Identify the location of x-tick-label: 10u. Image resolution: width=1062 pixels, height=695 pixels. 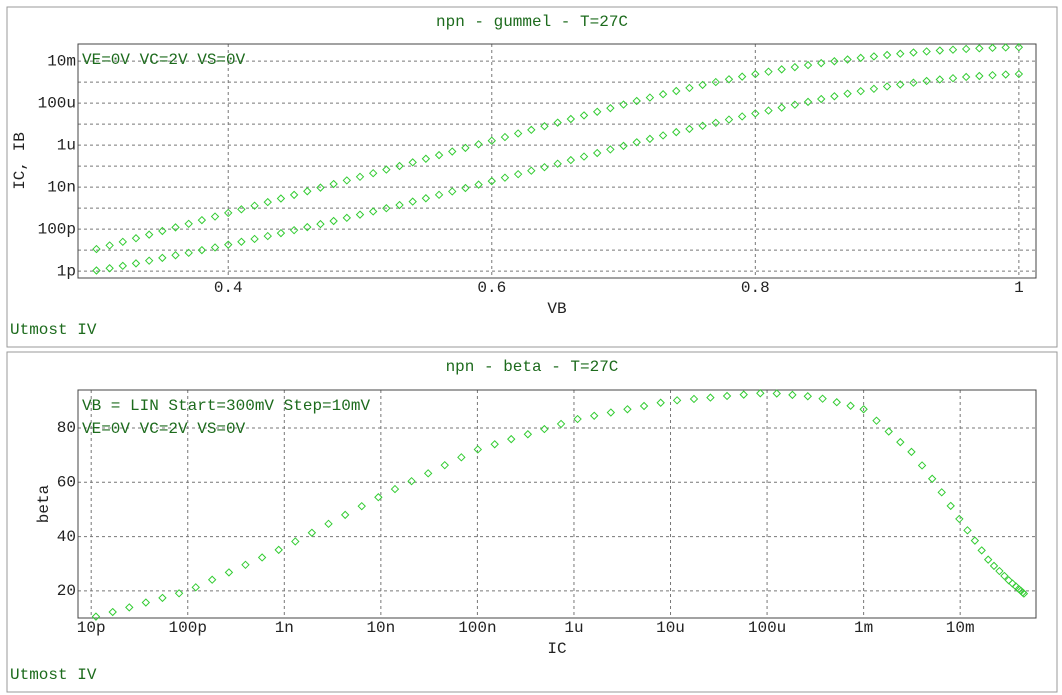
(670, 628).